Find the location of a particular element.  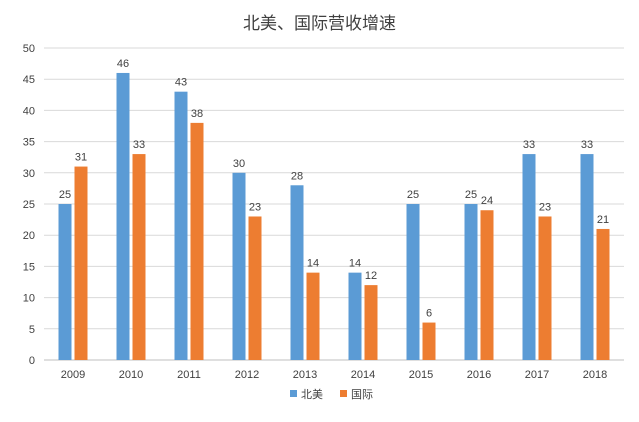

x-tick-label: 2017 is located at coordinates (537, 375).